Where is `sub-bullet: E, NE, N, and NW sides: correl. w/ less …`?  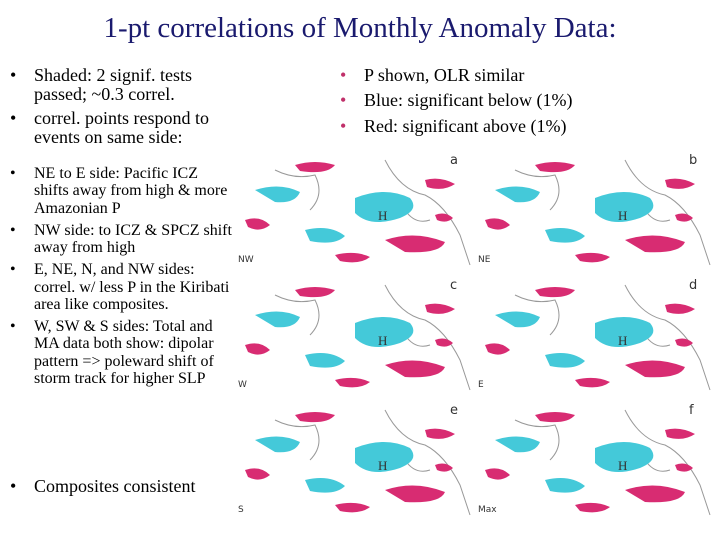 sub-bullet: E, NE, N, and NW sides: correl. w/ less … is located at coordinates (120, 287).